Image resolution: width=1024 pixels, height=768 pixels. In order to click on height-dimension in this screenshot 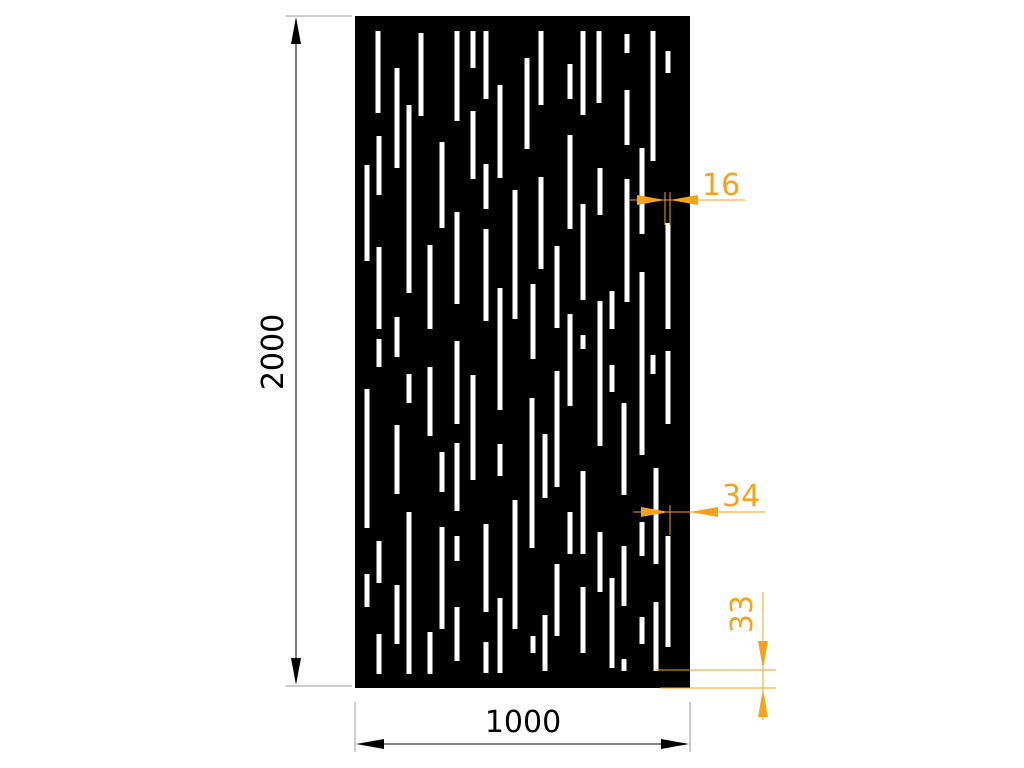, I will do `click(319, 351)`.